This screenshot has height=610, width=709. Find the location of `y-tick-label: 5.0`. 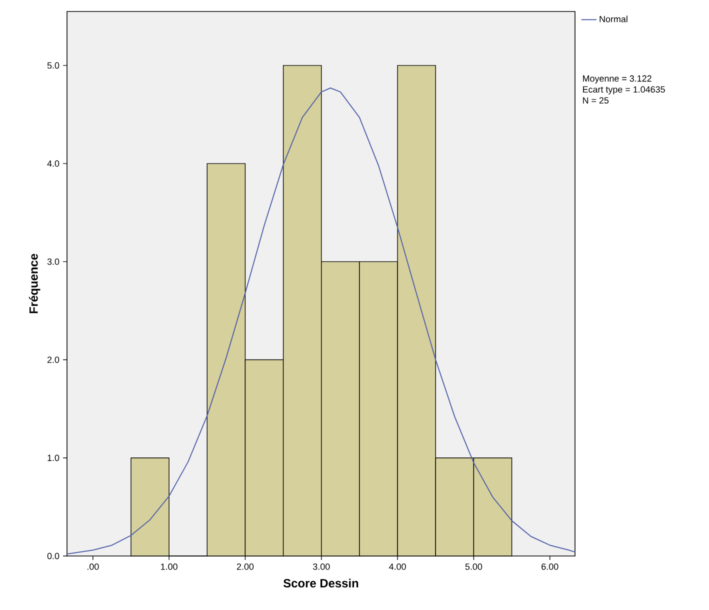

y-tick-label: 5.0 is located at coordinates (53, 65).